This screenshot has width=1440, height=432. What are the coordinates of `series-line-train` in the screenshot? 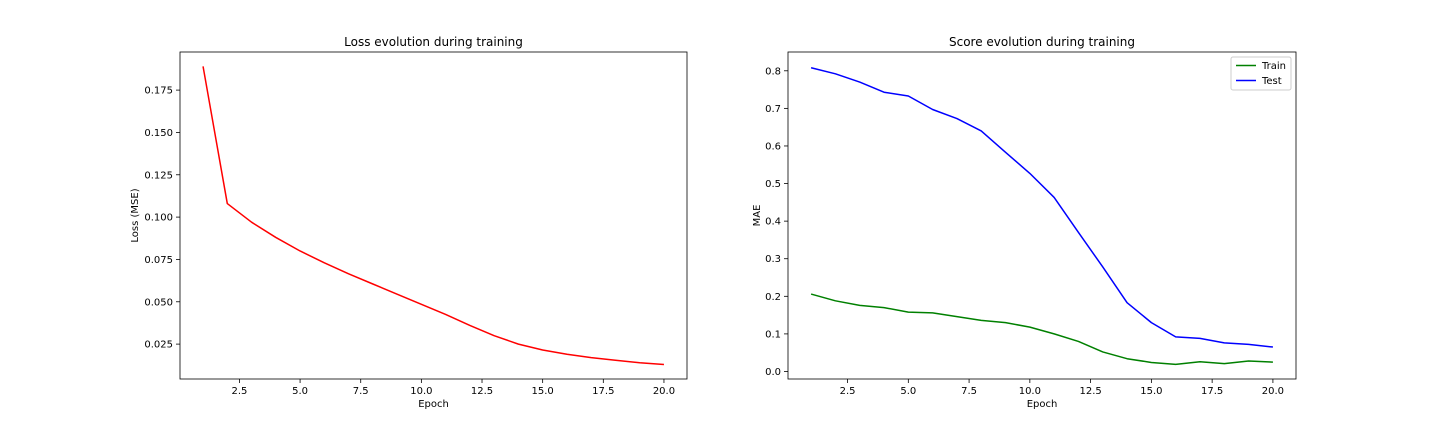 It's located at (1041, 329).